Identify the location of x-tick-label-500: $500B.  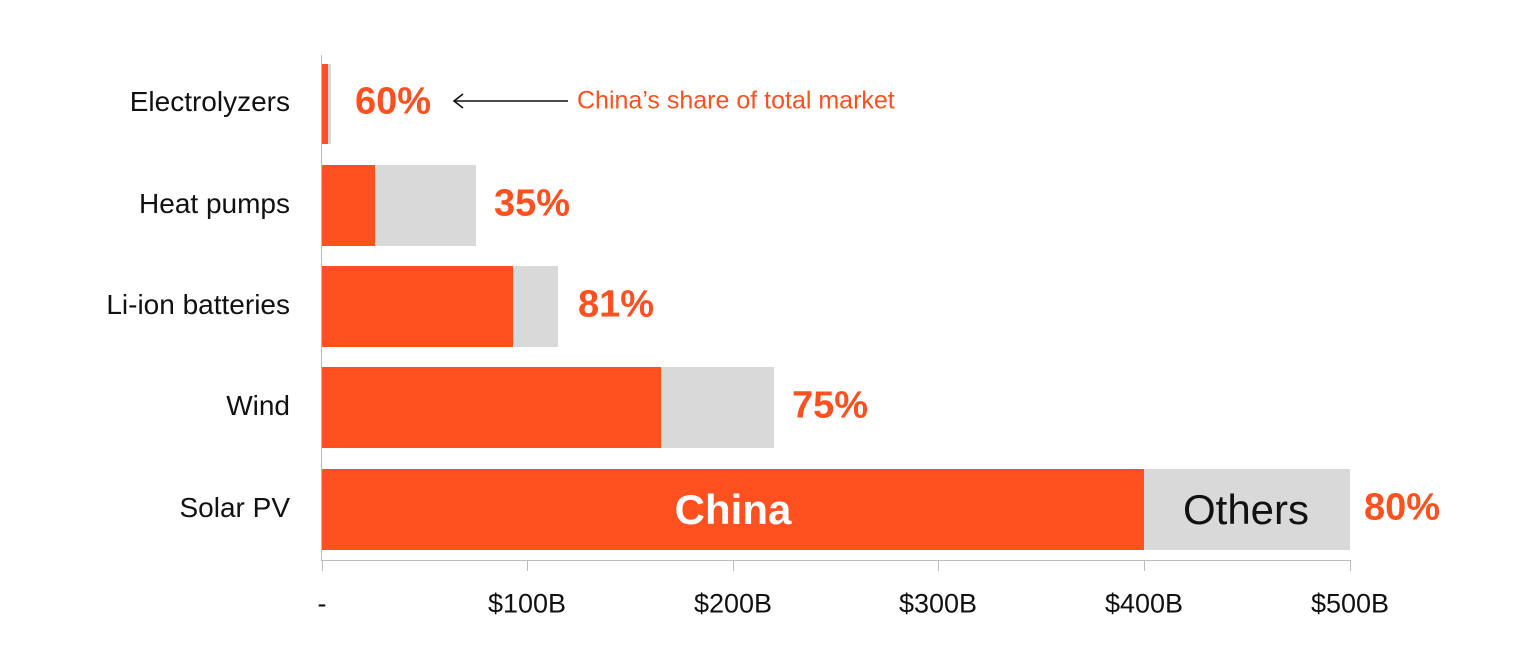
(1350, 603).